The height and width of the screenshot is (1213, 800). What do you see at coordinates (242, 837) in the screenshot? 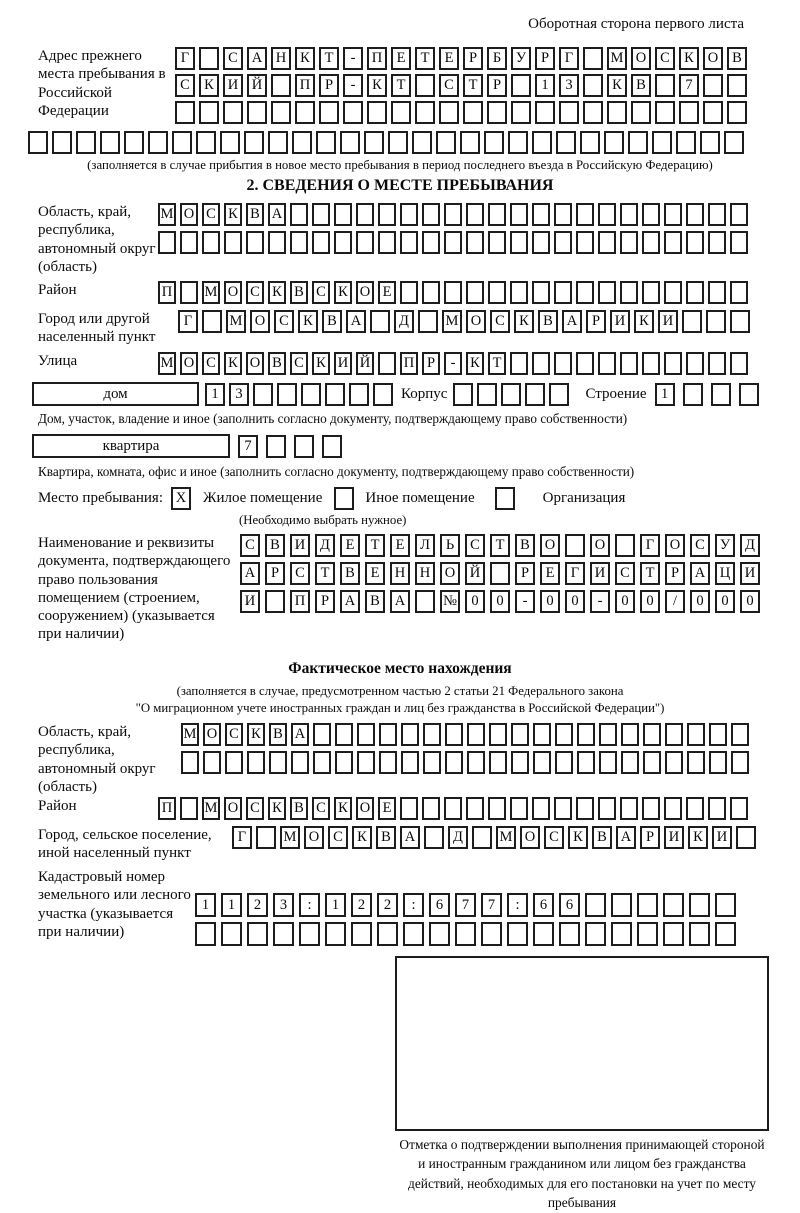
I see `char-cell: Г` at bounding box center [242, 837].